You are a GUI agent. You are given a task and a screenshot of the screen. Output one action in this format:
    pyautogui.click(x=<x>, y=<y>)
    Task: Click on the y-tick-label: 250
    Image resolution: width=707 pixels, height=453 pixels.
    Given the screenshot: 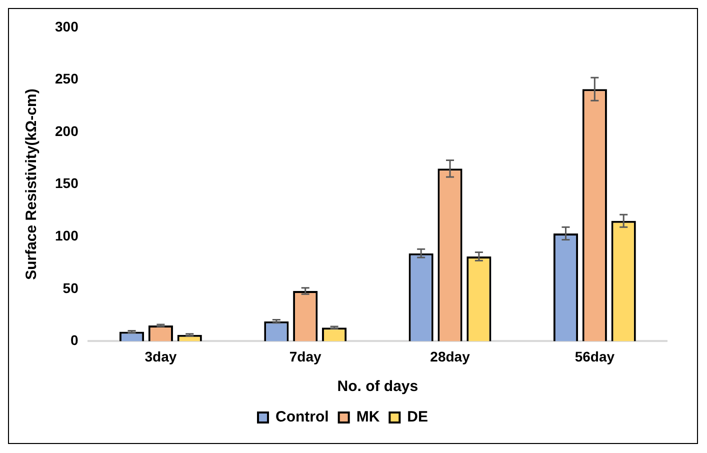 What is the action you would take?
    pyautogui.click(x=67, y=78)
    